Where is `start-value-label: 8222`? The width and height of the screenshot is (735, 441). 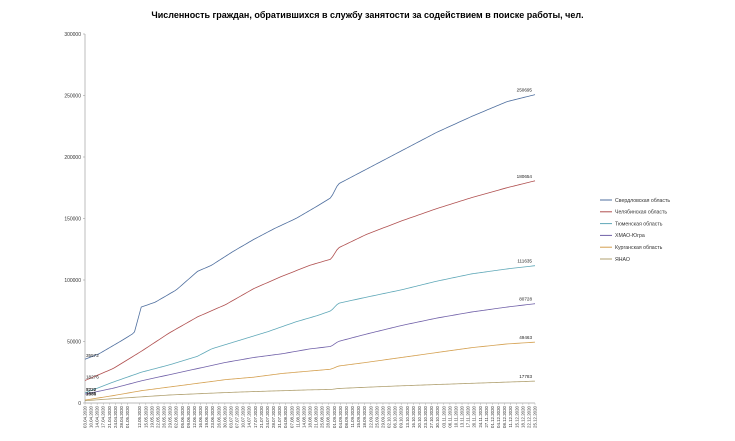 start-value-label: 8222 is located at coordinates (91, 389).